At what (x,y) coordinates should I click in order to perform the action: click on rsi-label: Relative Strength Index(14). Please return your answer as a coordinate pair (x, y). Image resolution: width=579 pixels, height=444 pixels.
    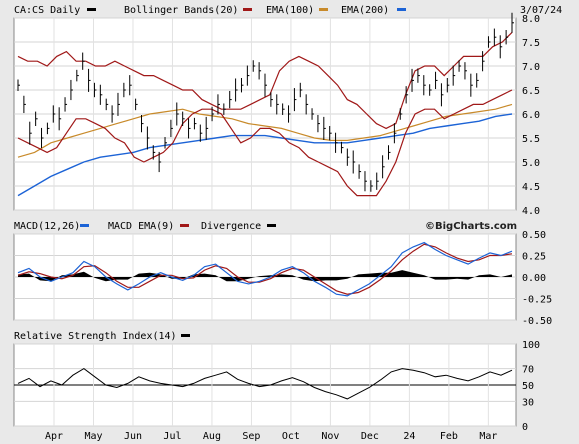
    Looking at the image, I should click on (95, 336).